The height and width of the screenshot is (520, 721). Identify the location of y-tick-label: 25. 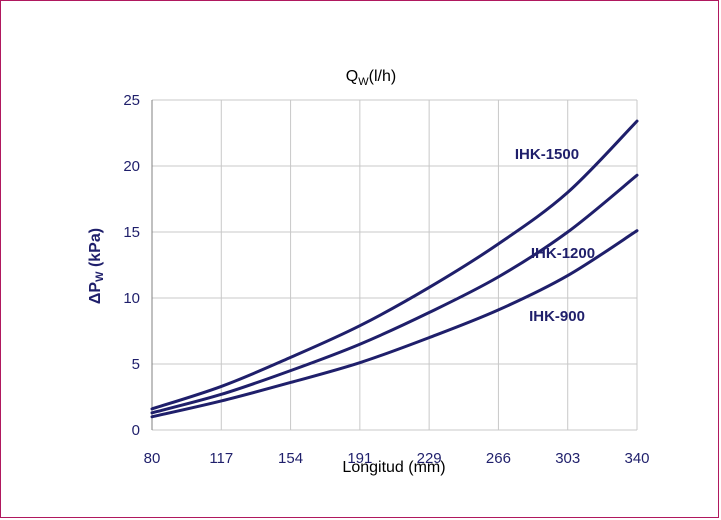
(131, 100).